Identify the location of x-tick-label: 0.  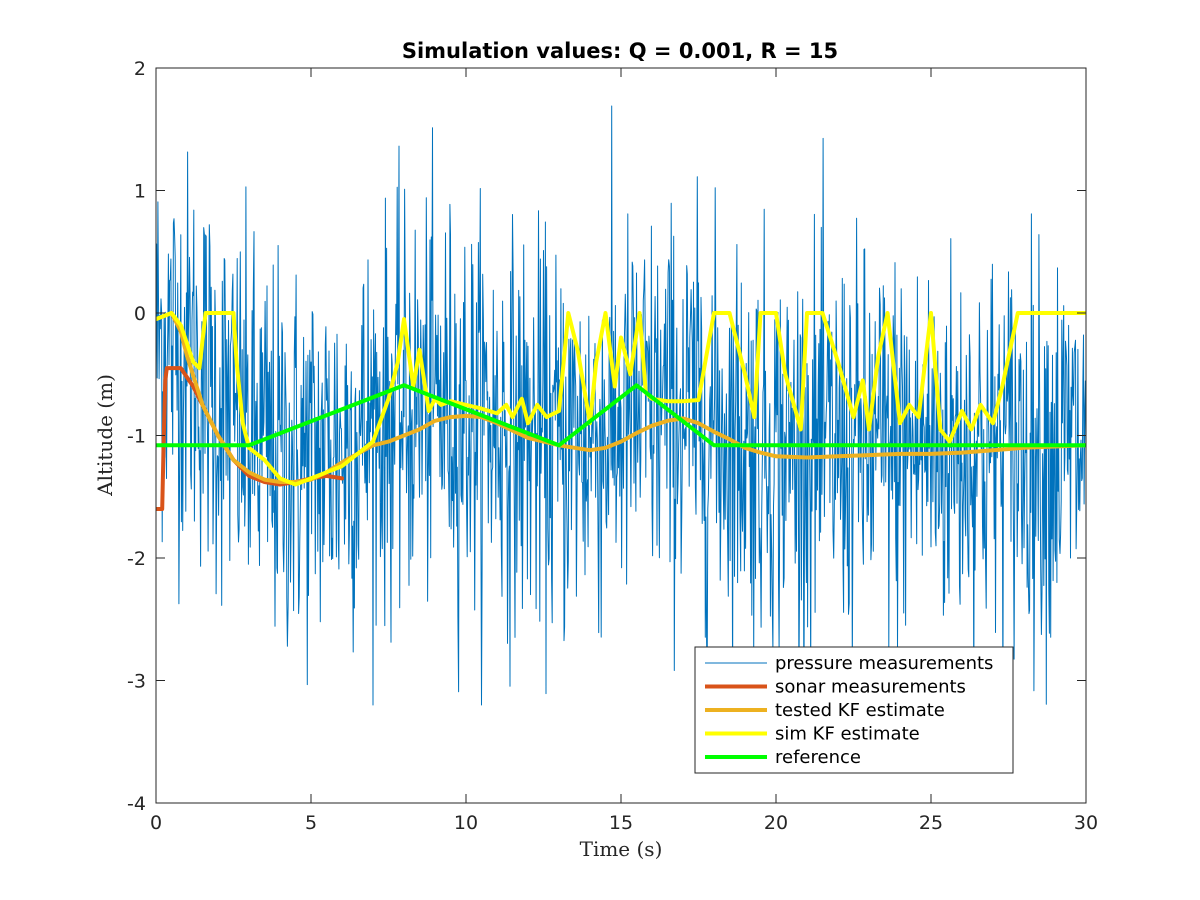
(156, 823).